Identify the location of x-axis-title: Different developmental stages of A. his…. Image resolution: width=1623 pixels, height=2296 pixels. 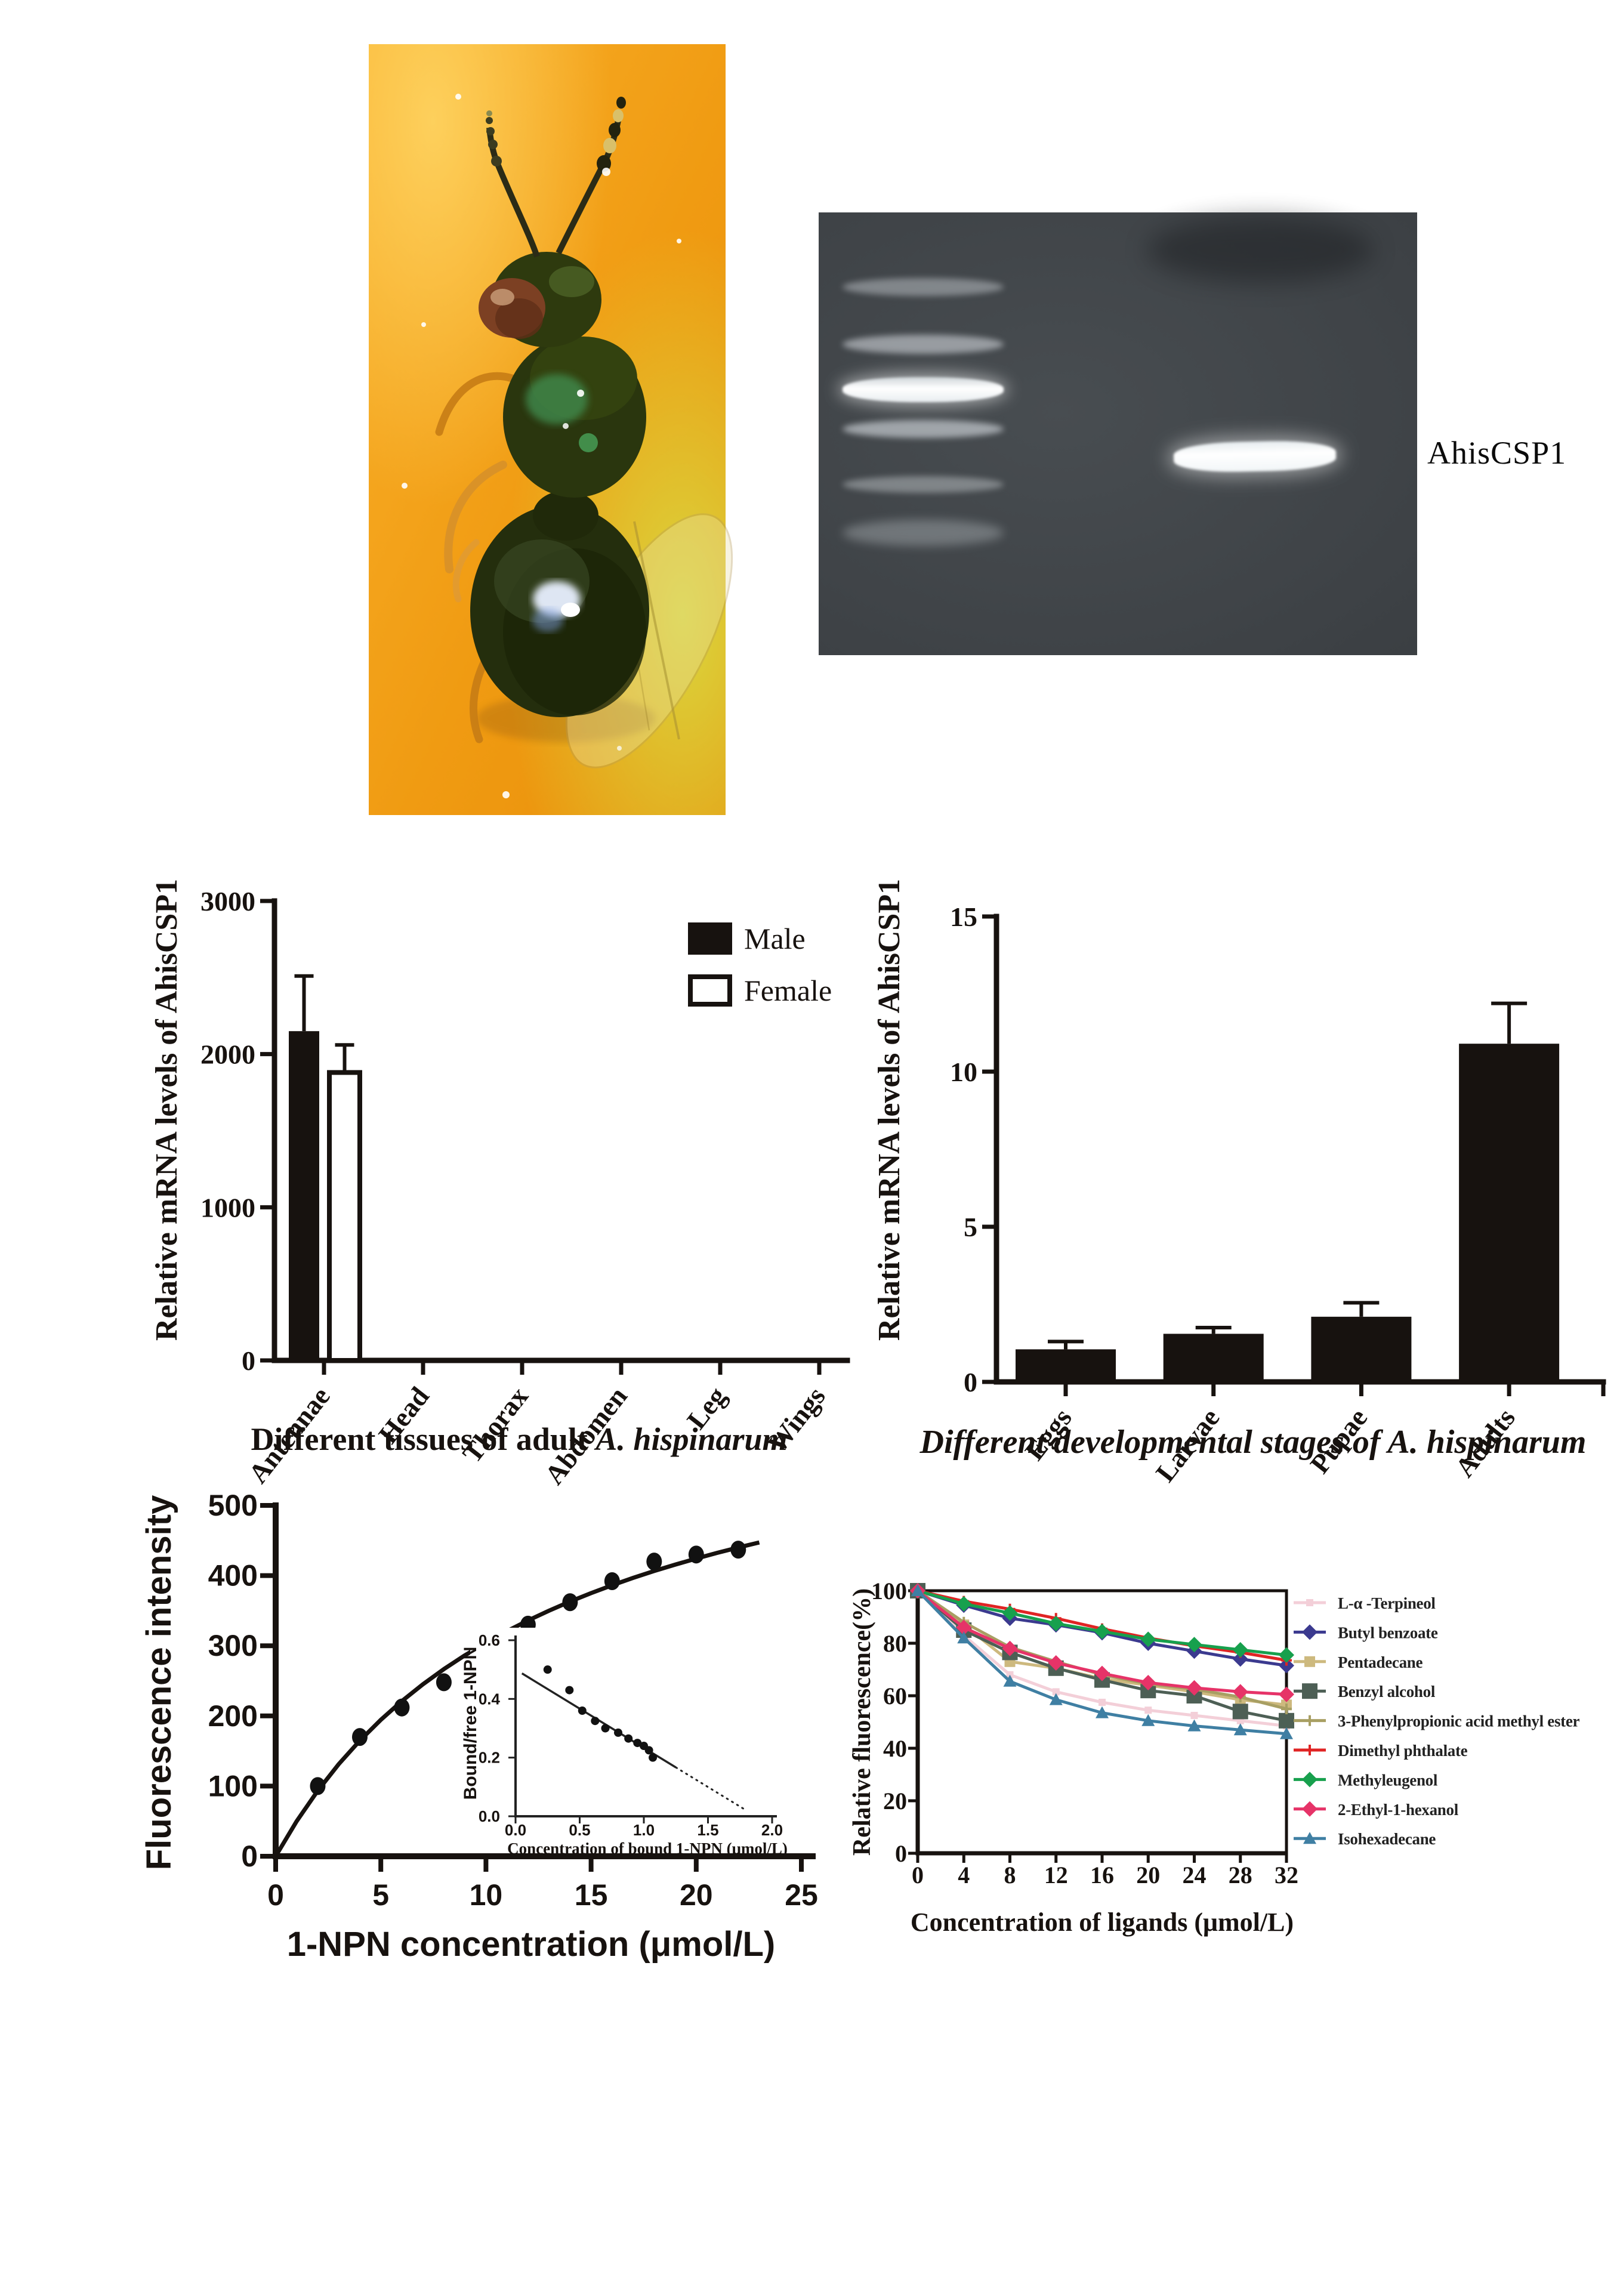
(1253, 1442).